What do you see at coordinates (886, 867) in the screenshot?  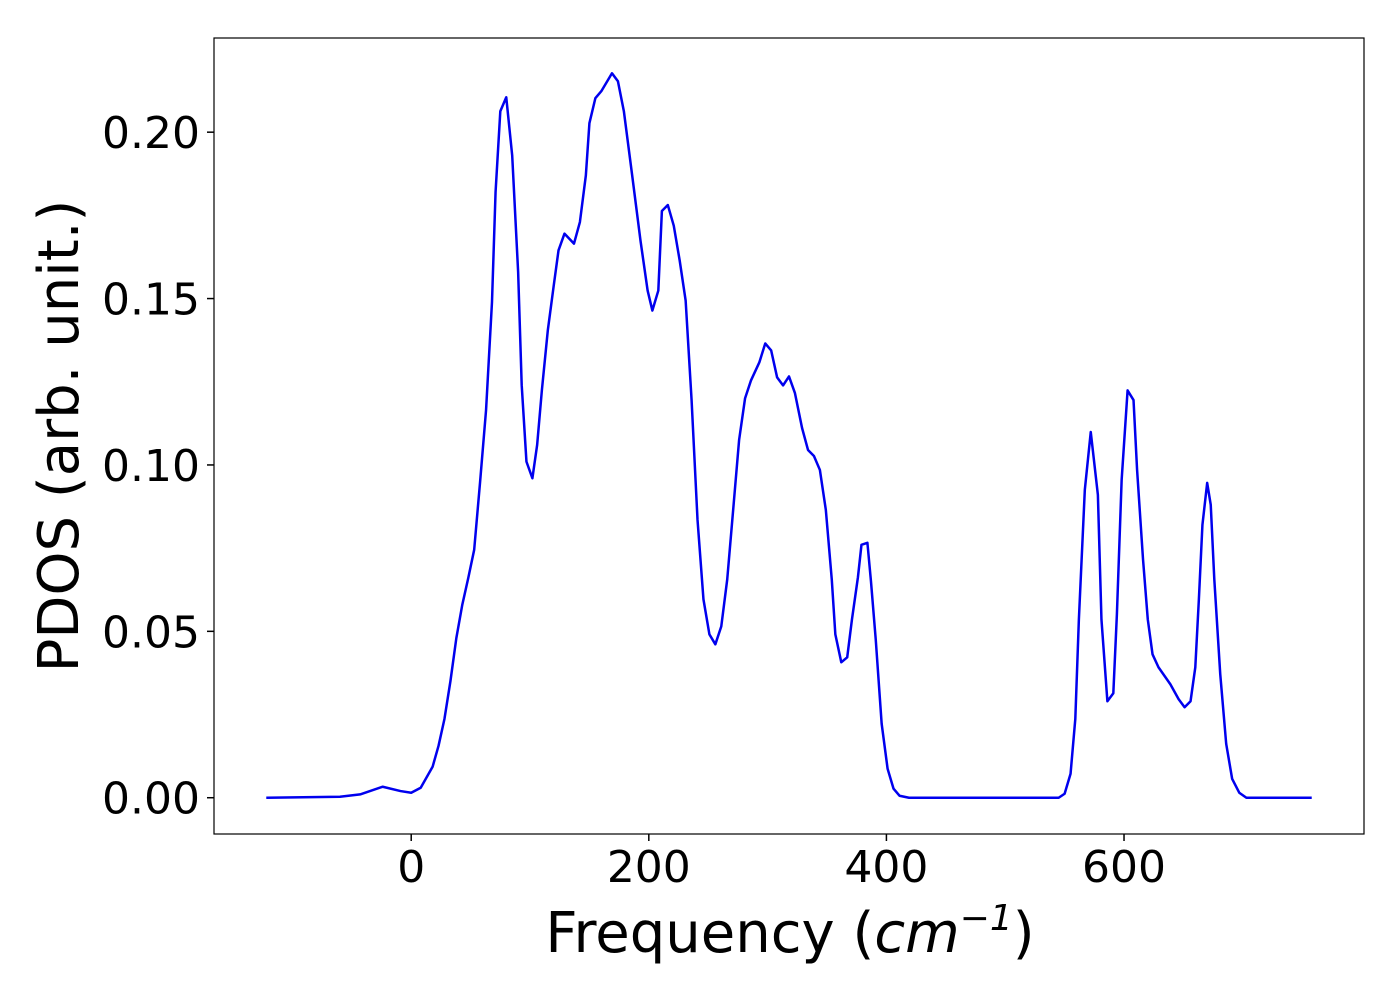 I see `x-tick-label: 400` at bounding box center [886, 867].